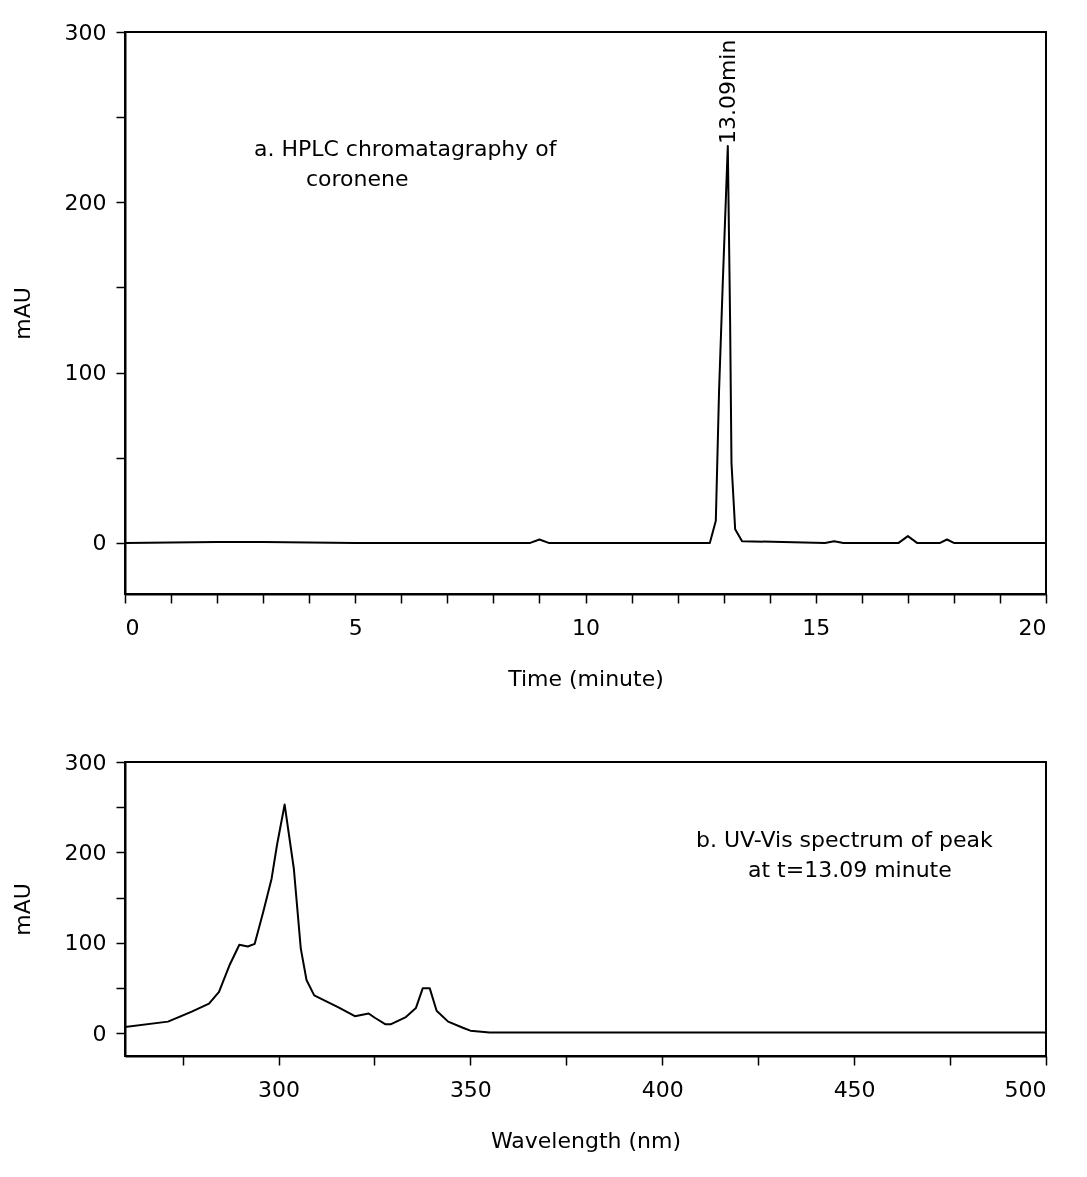  I want to click on x-axis-title: Time (minute), so click(585, 678).